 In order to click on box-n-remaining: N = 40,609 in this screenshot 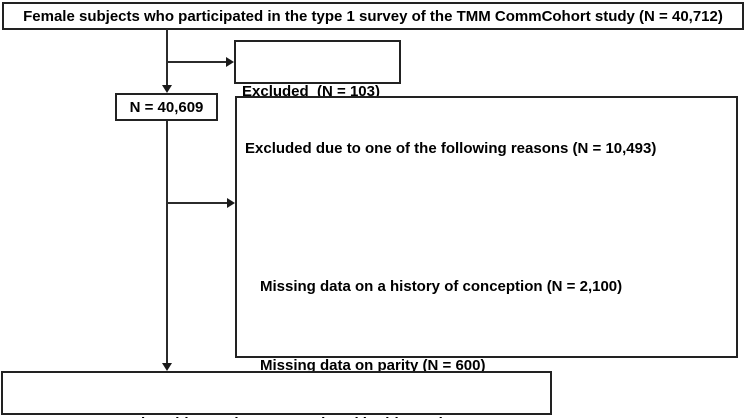, I will do `click(166, 107)`.